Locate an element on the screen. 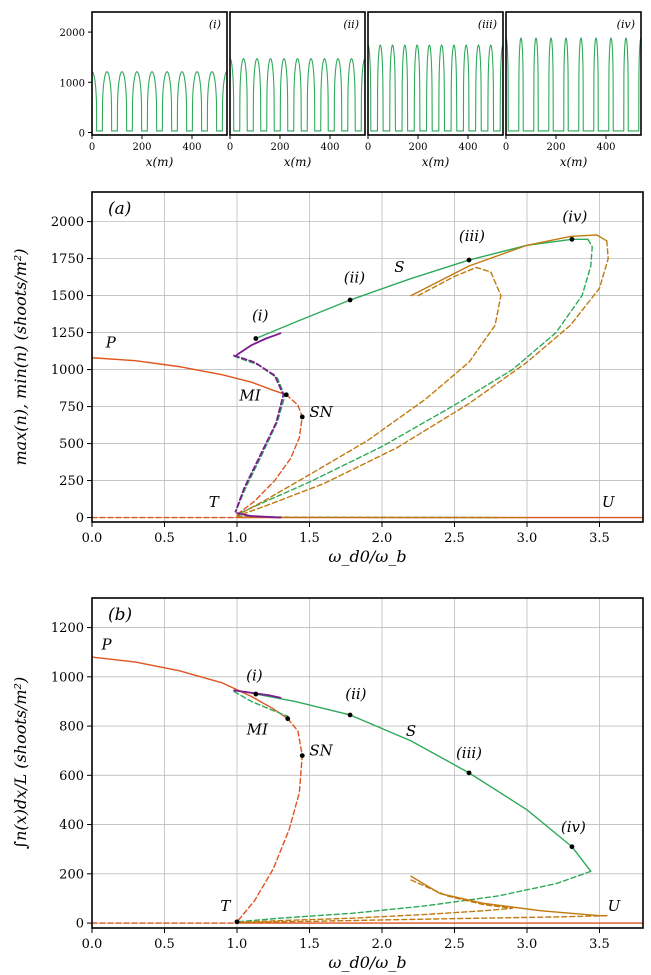 Image resolution: width=651 pixels, height=975 pixels. y-tick-label: 500 is located at coordinates (71, 444).